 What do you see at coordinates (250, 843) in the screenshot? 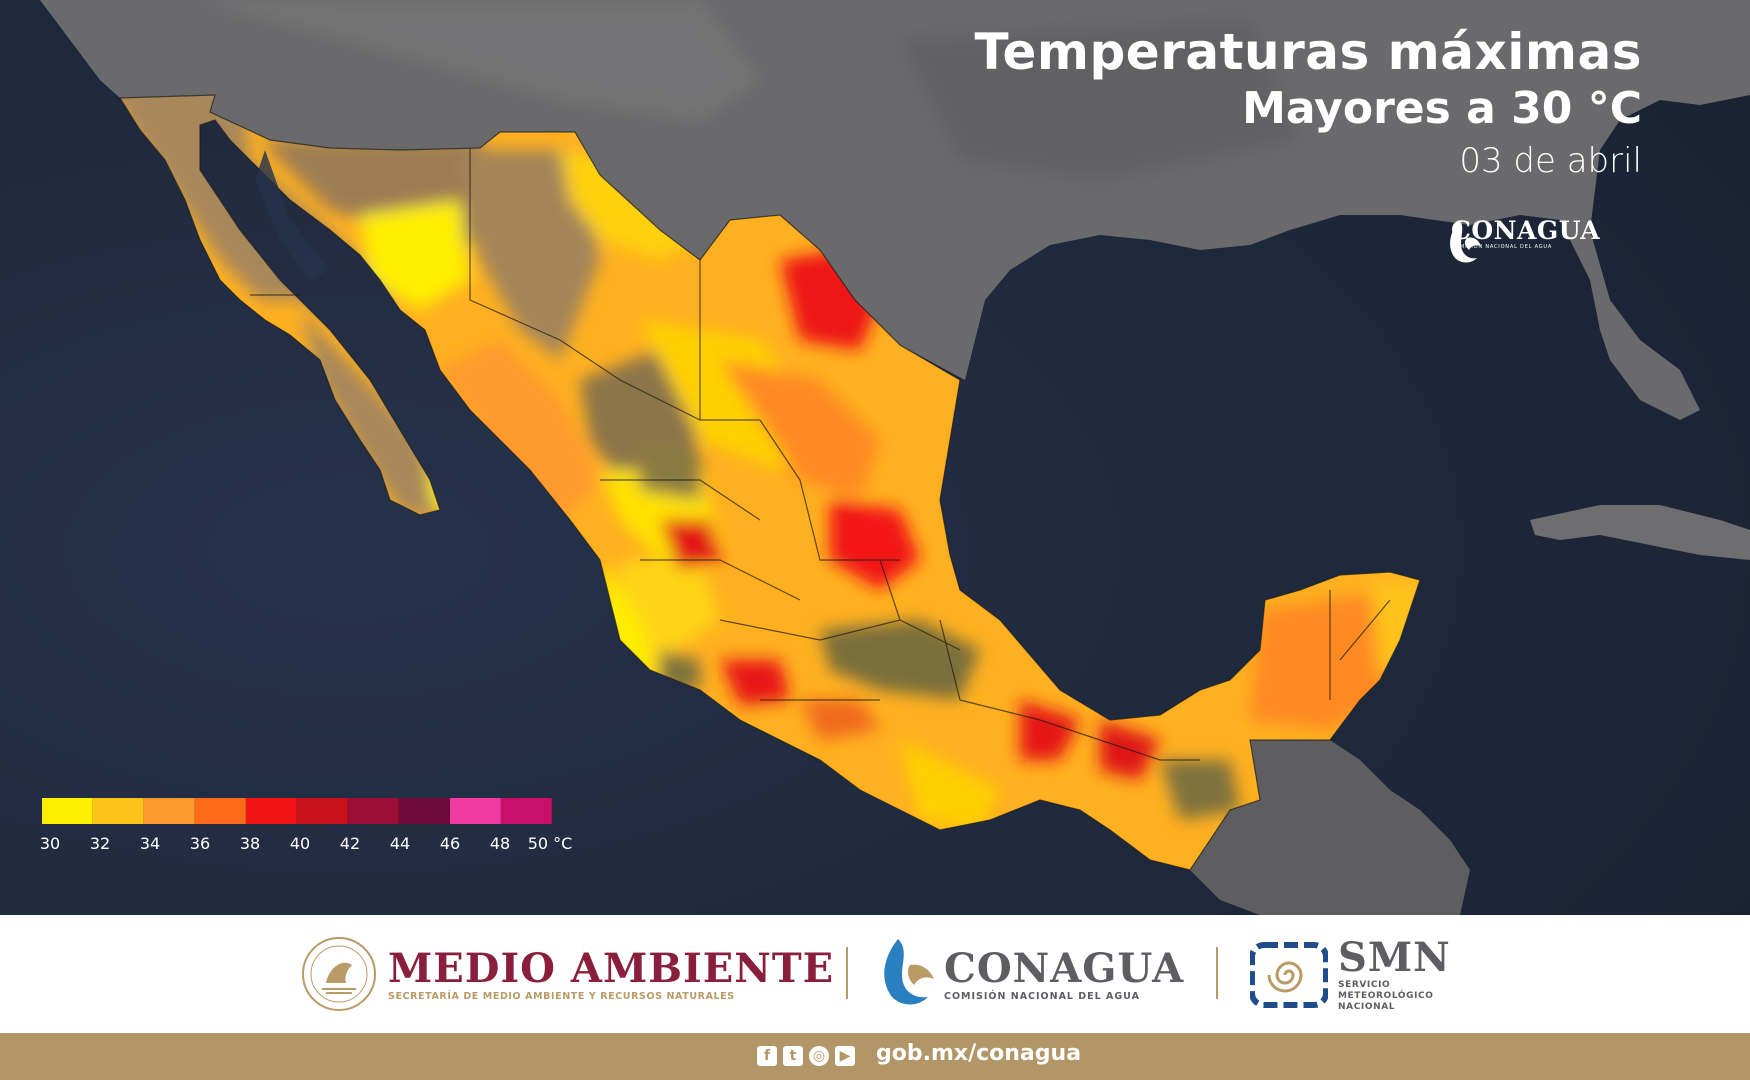
I see `legend-tick-label: 38` at bounding box center [250, 843].